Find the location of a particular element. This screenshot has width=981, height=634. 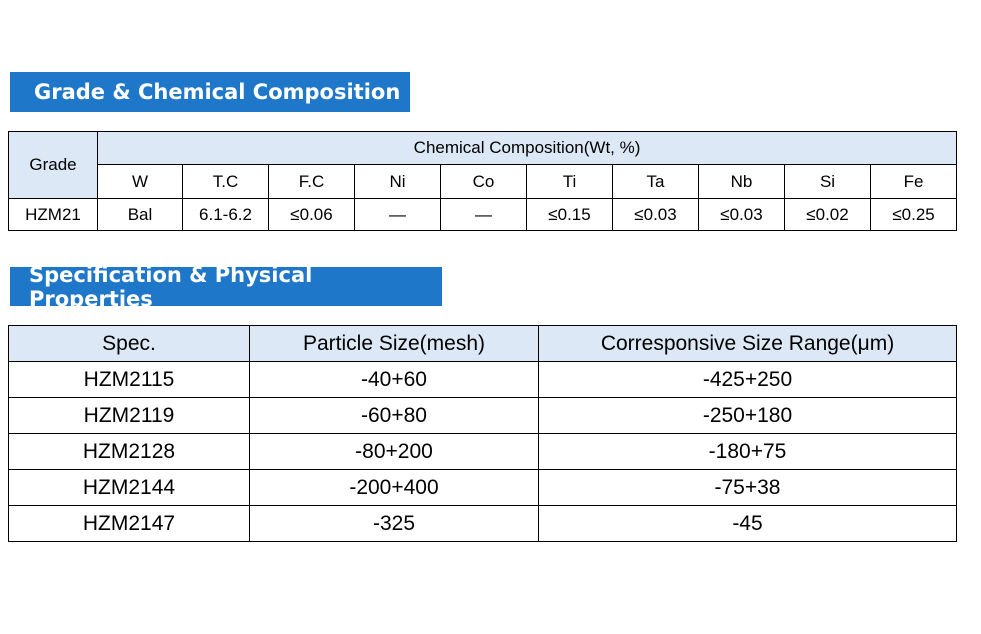

element-header-ni: Ni is located at coordinates (397, 181).